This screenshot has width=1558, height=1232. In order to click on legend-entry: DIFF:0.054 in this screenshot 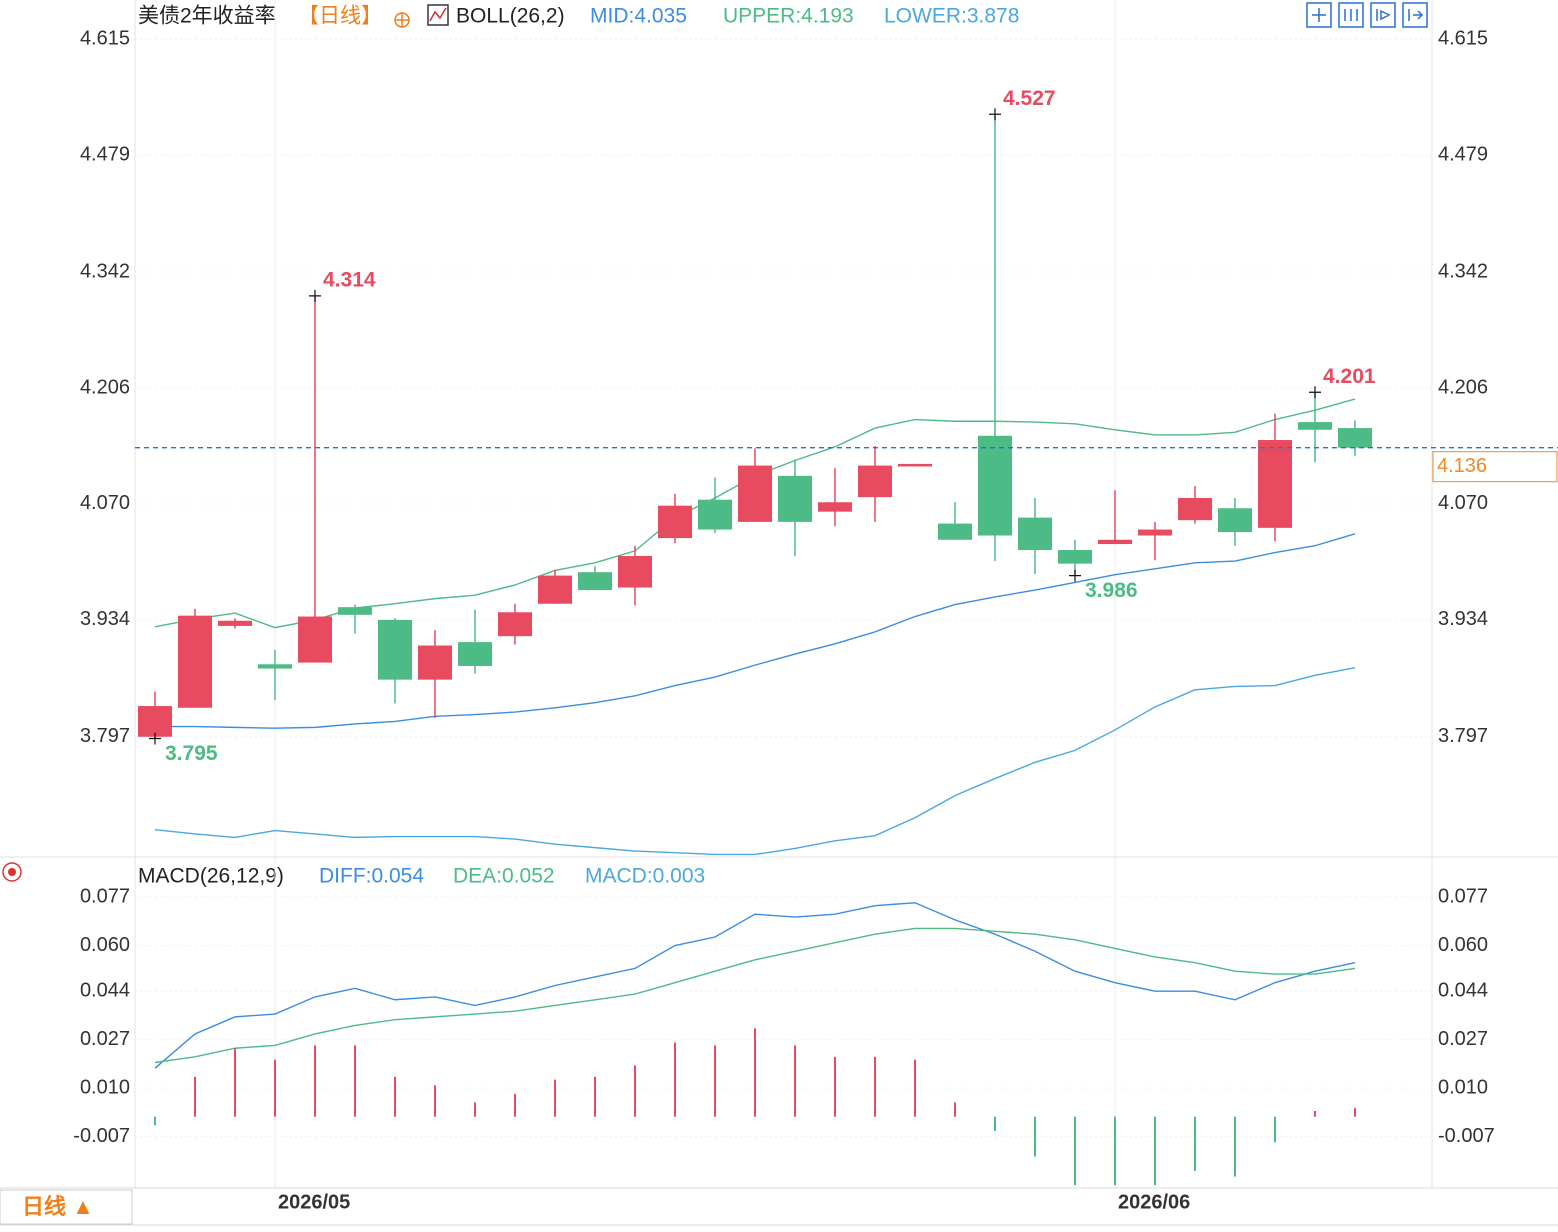, I will do `click(371, 876)`.